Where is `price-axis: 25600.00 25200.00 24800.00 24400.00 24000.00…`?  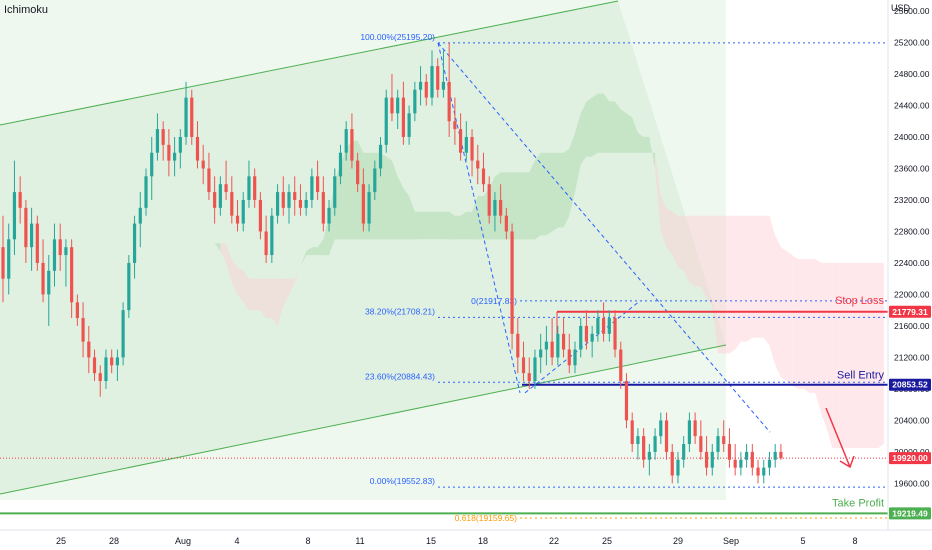 price-axis: 25600.00 25200.00 24800.00 24400.00 24000.00… is located at coordinates (909, 265).